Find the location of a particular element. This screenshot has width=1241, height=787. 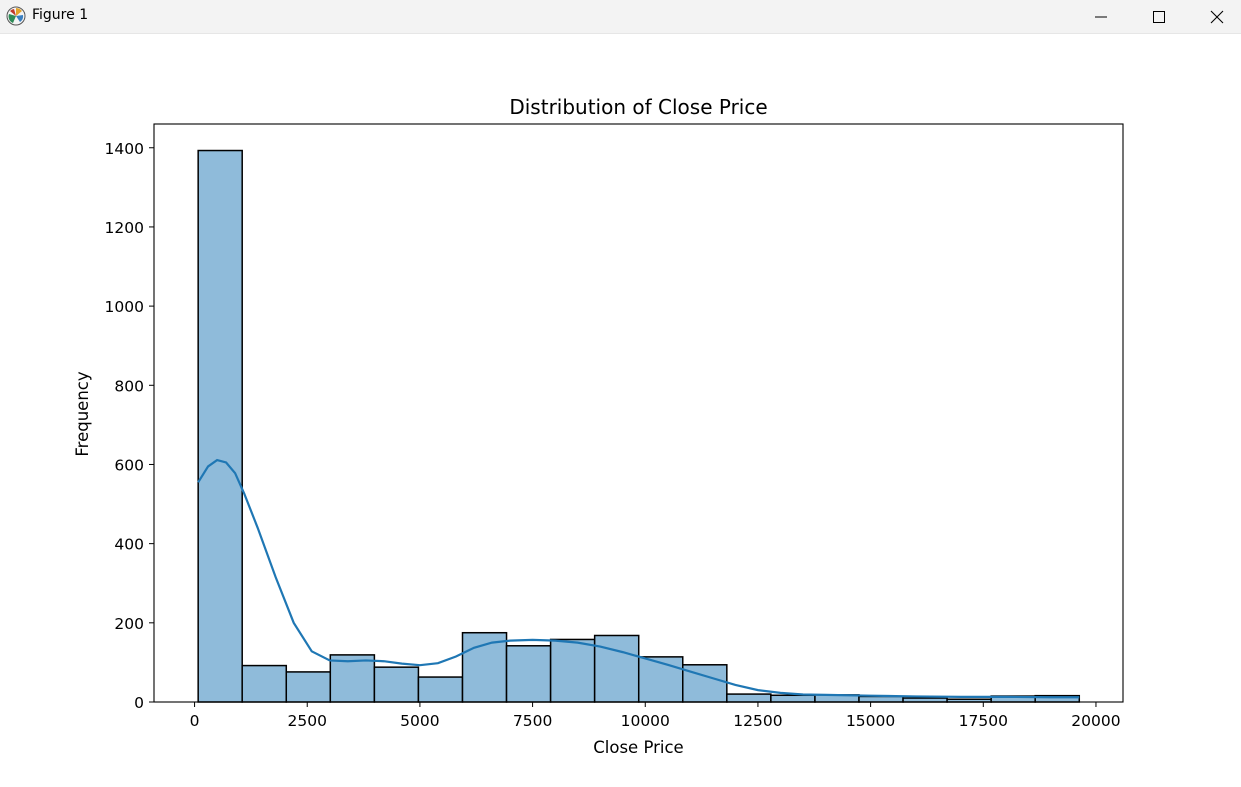

minimize-icon is located at coordinates (1101, 16).